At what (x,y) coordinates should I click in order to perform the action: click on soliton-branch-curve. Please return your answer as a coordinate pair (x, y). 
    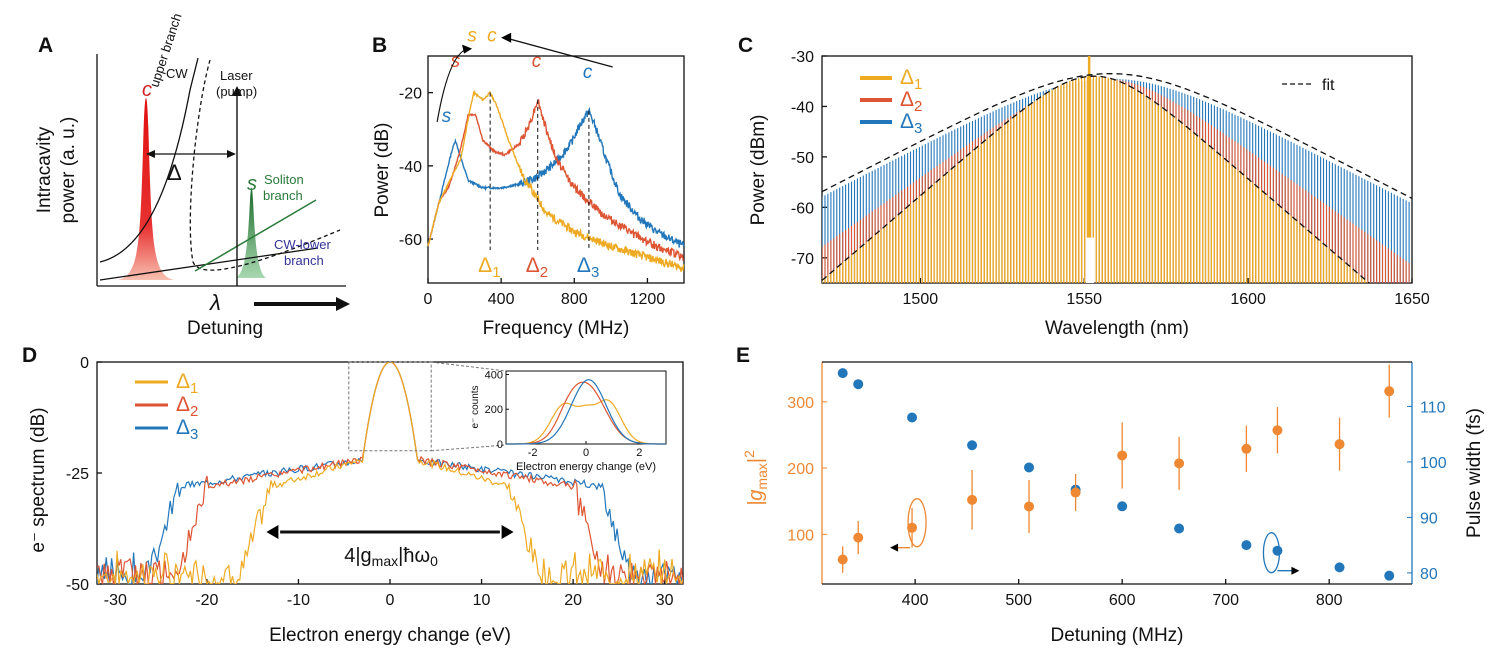
    Looking at the image, I should click on (255, 235).